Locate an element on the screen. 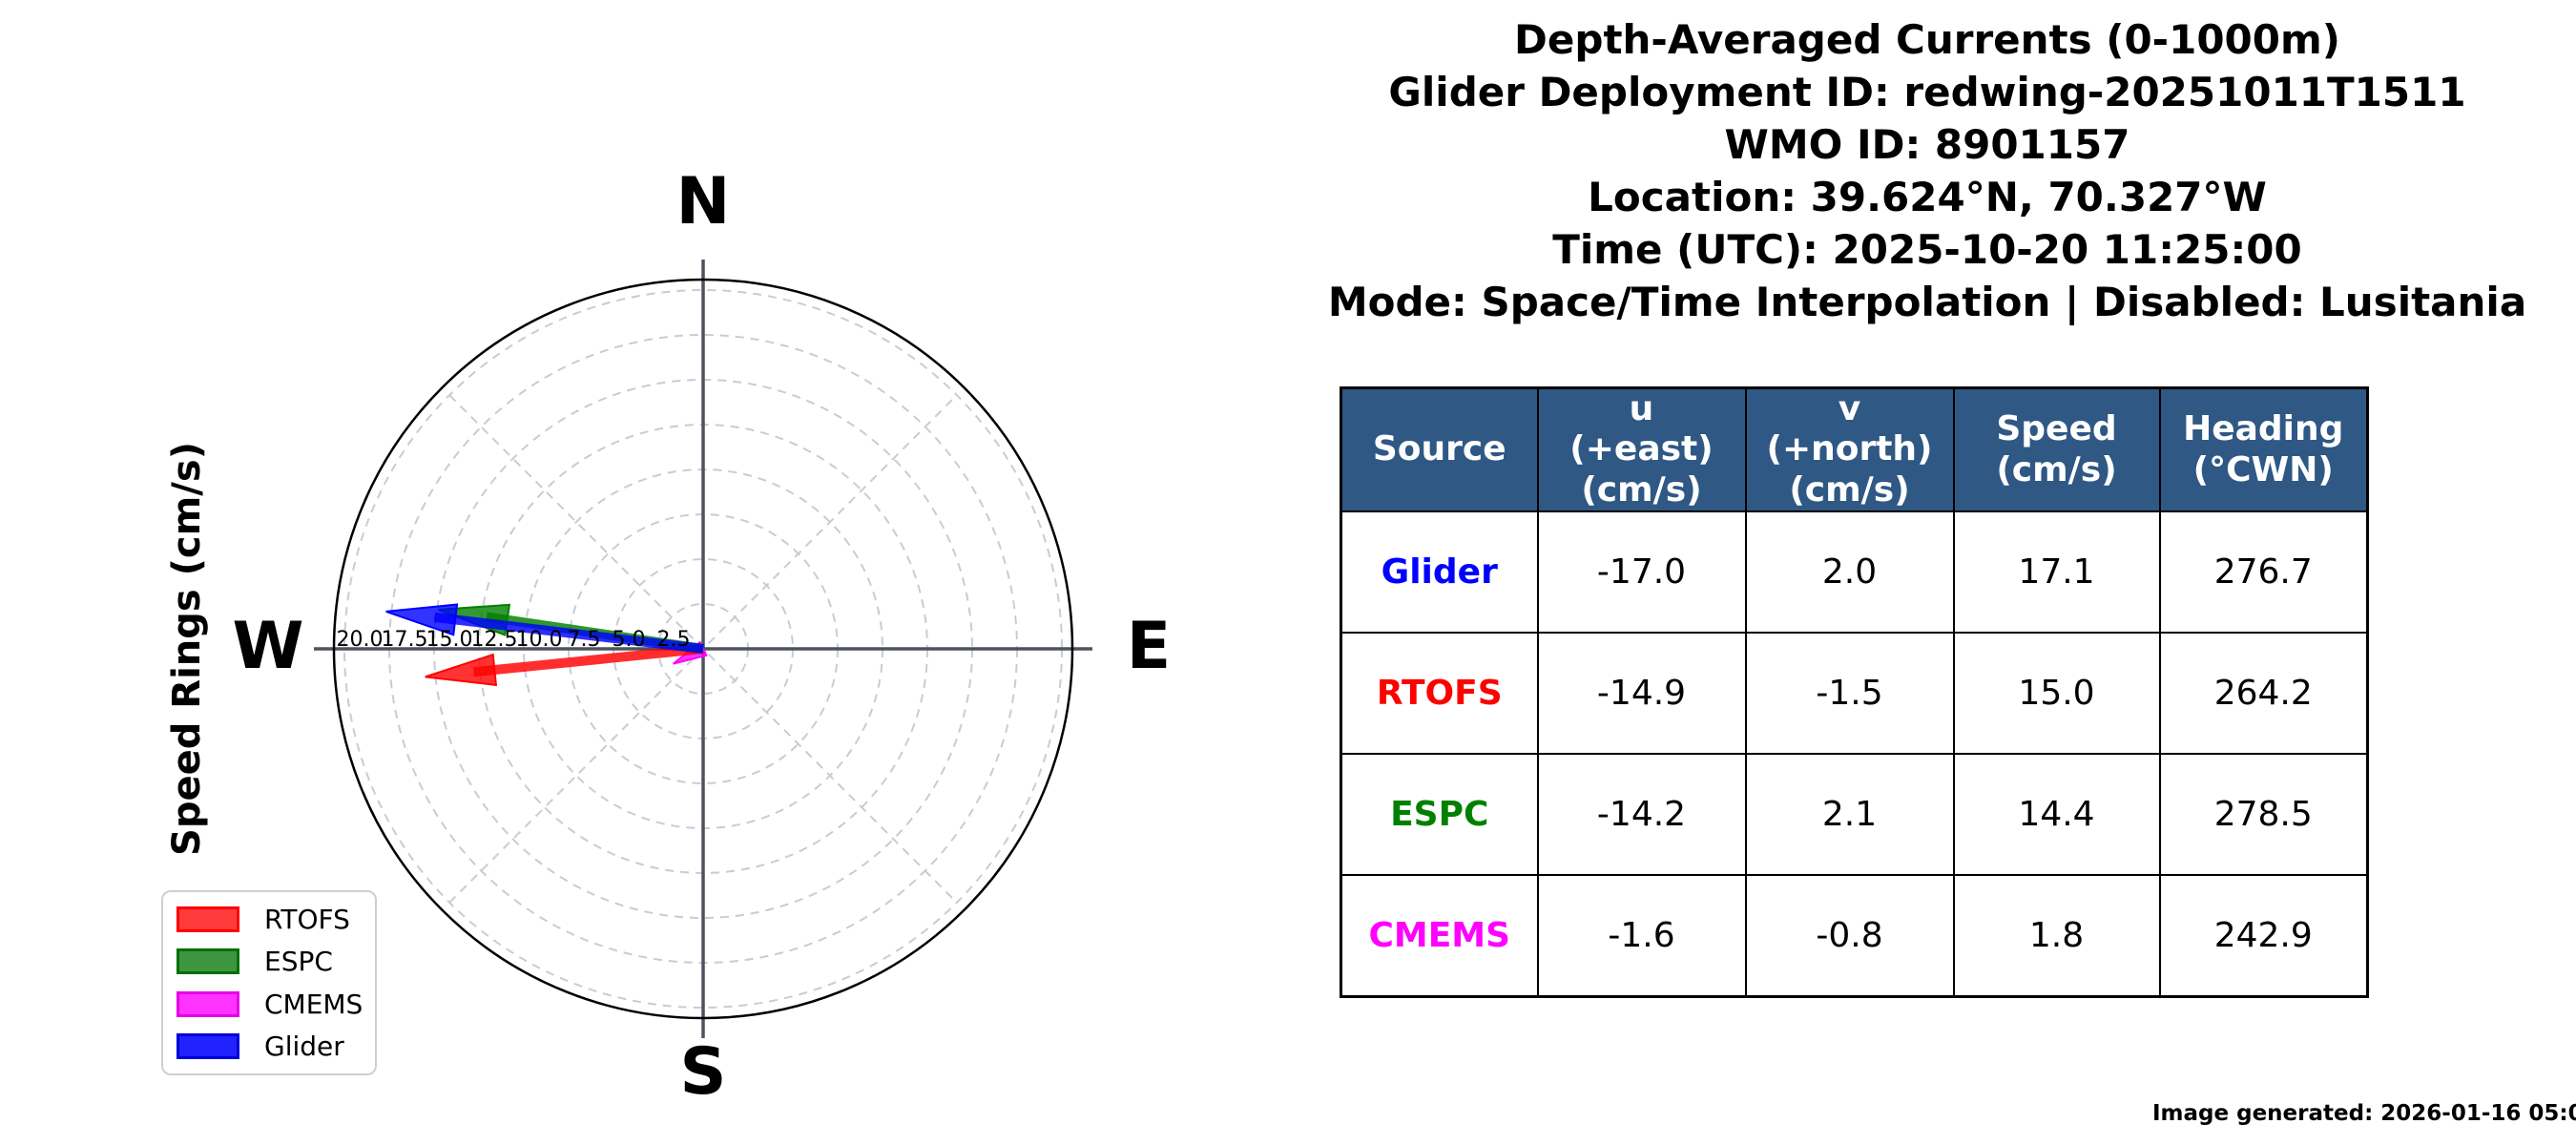 This screenshot has height=1145, width=2576. speed-ring-label: 10.0 is located at coordinates (539, 640).